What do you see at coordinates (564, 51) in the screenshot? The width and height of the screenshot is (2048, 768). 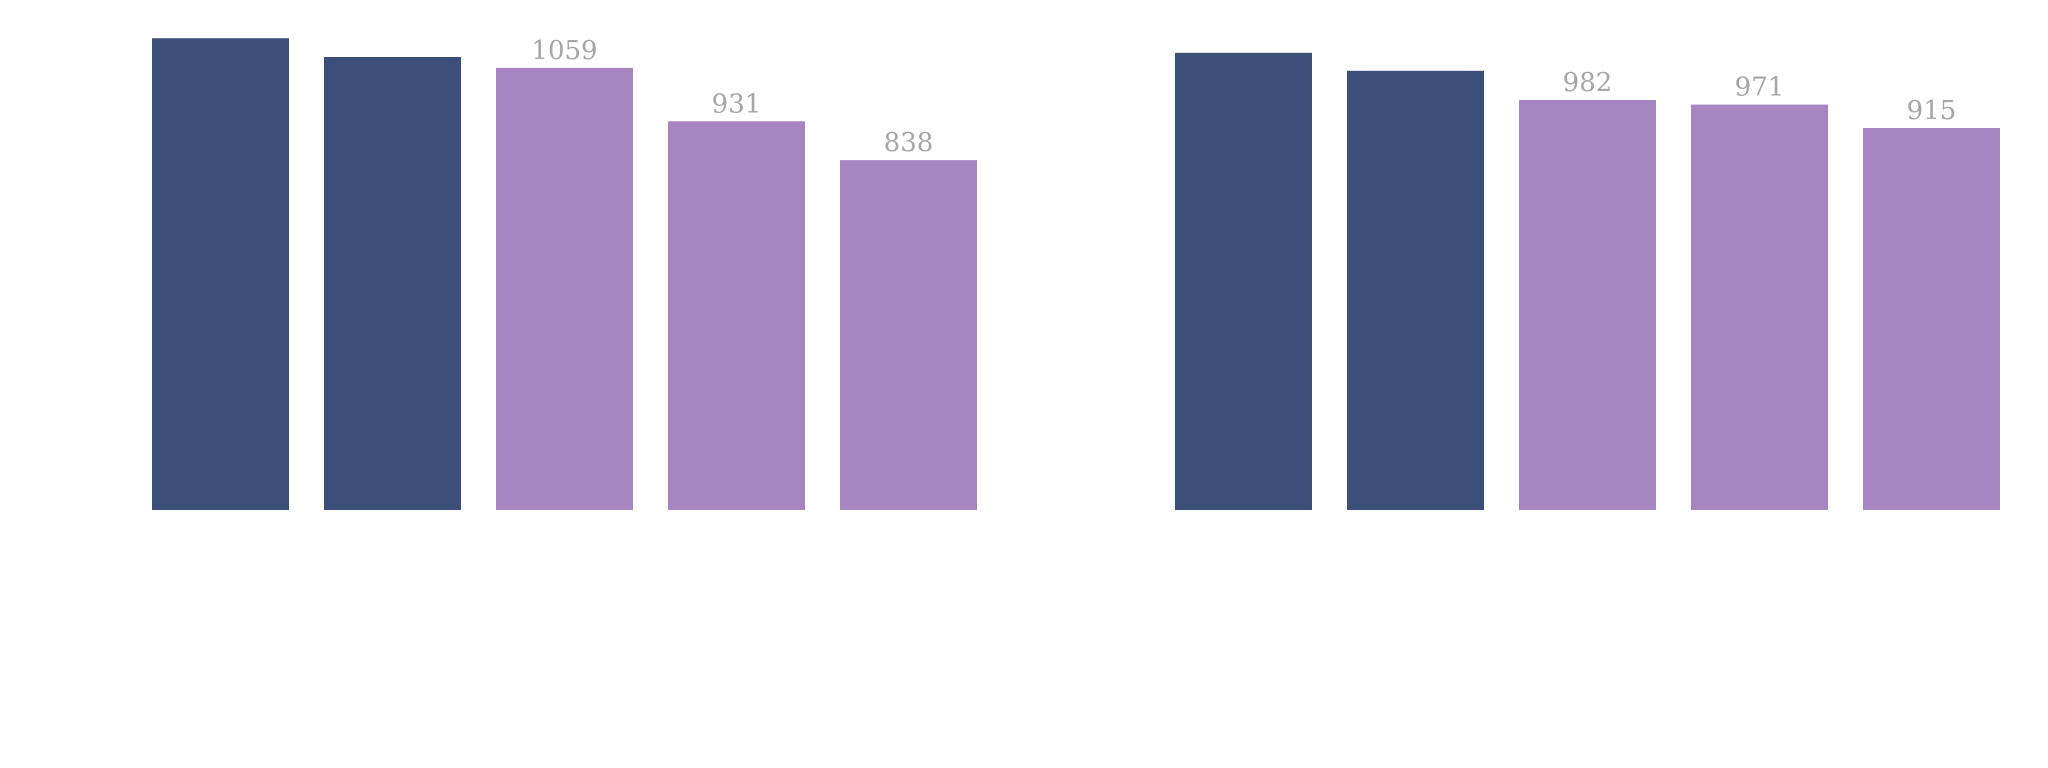 I see `data-label-0-2: 1059` at bounding box center [564, 51].